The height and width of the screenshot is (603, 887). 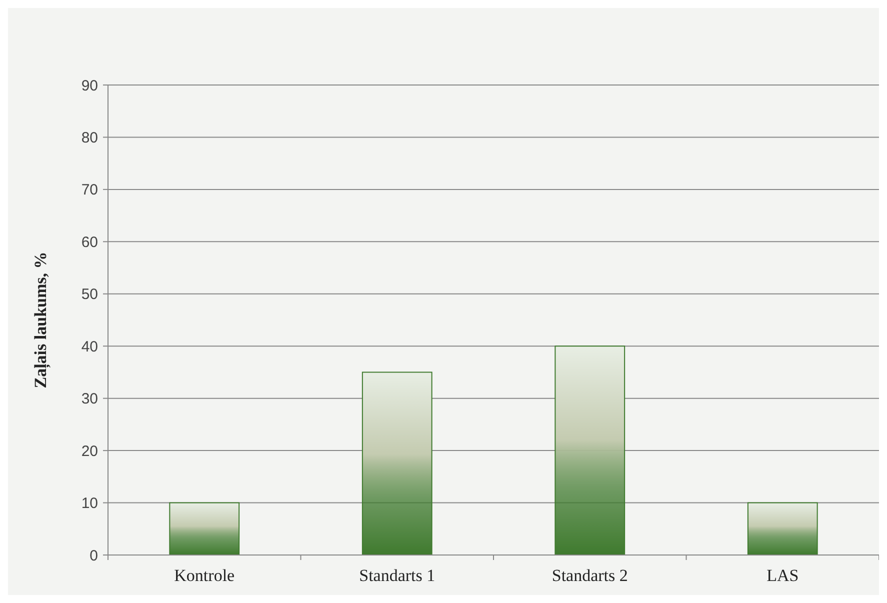 I want to click on x-tick-label: LAS, so click(x=782, y=575).